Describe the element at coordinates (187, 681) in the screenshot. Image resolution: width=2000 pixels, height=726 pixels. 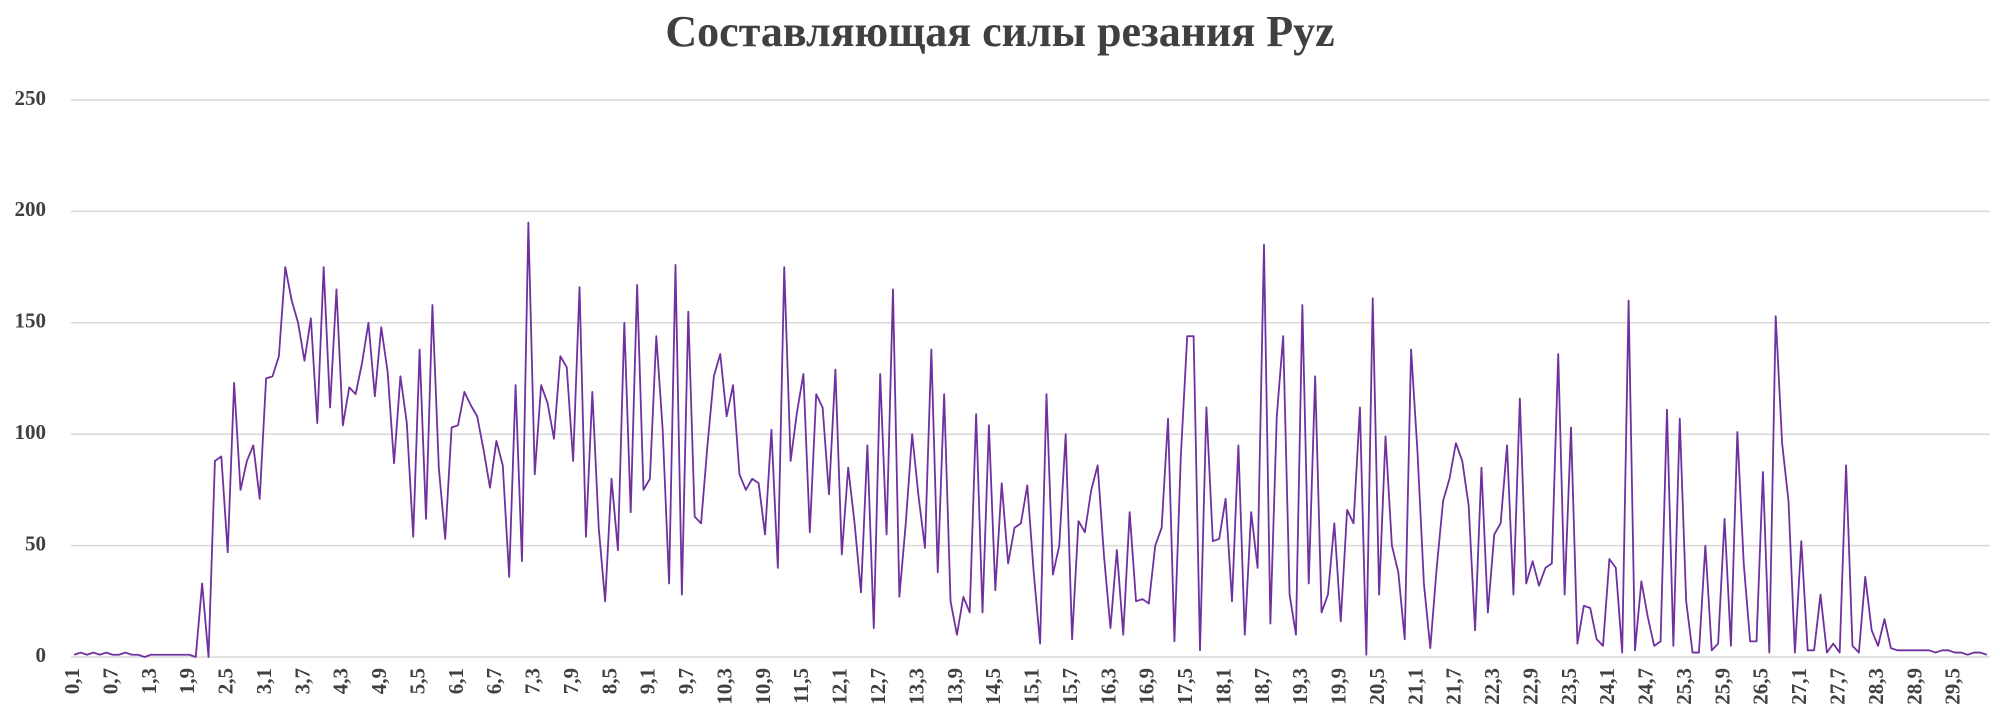
I see `x-tick-label: 1,9` at that location.